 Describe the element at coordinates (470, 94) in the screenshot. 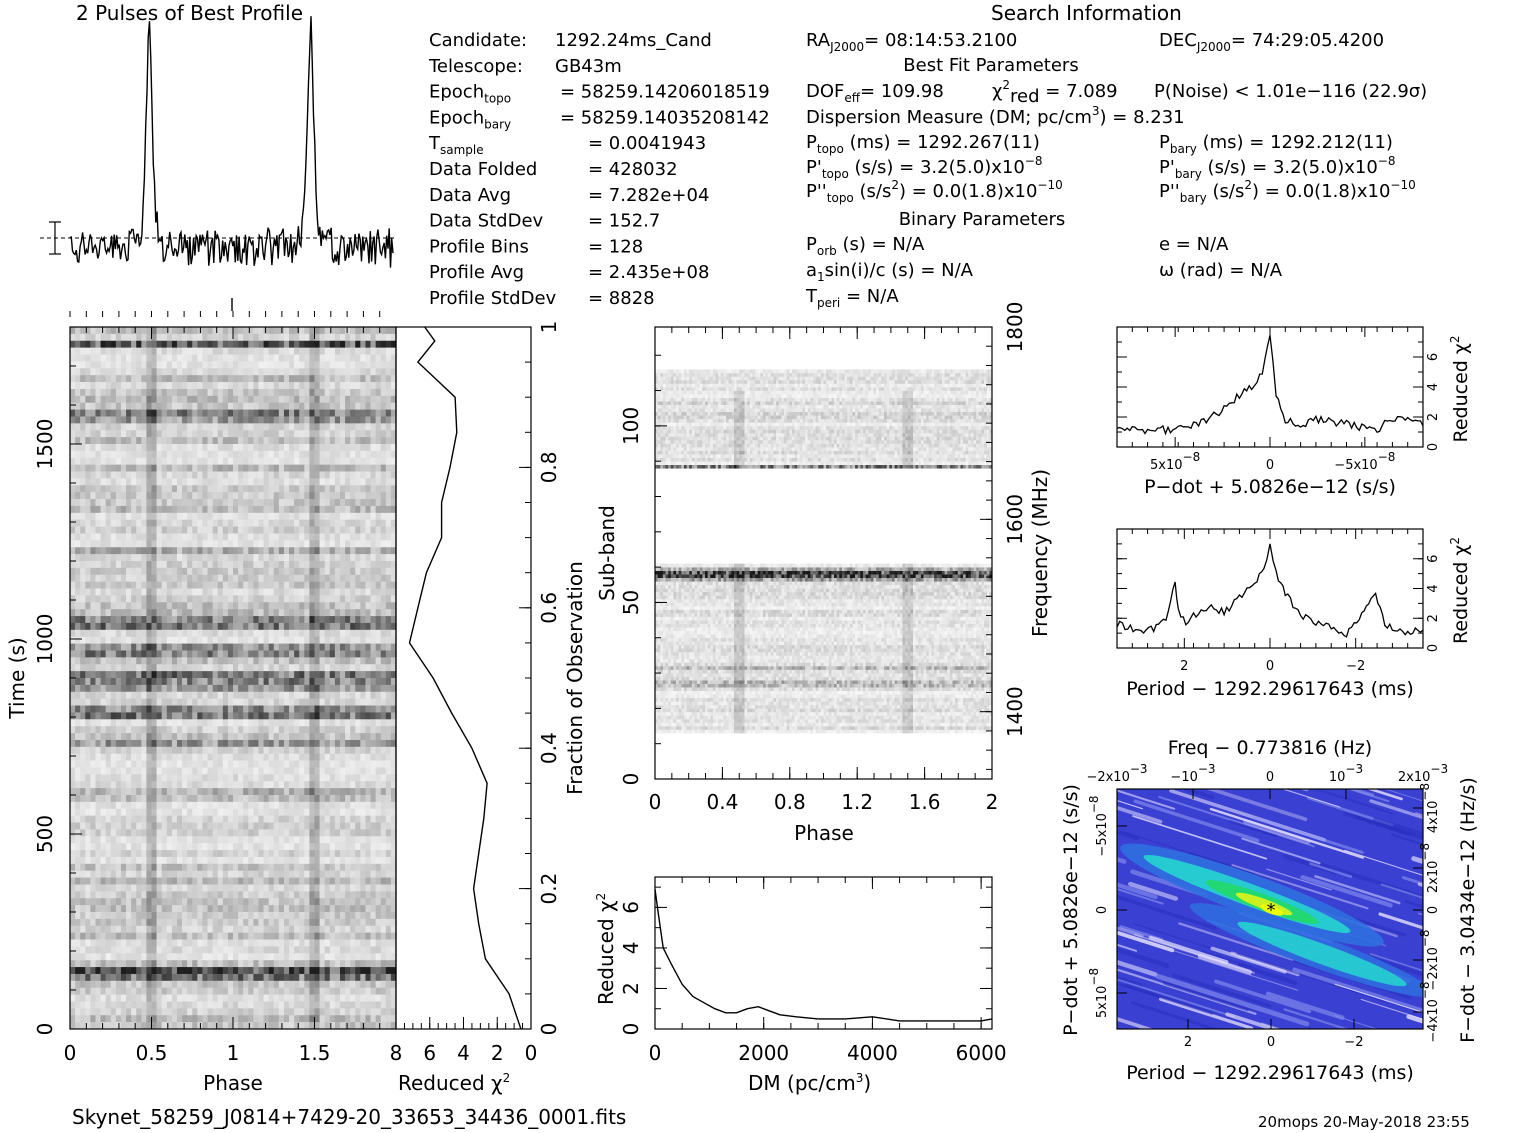

I see `info-label: Epochtopo` at that location.